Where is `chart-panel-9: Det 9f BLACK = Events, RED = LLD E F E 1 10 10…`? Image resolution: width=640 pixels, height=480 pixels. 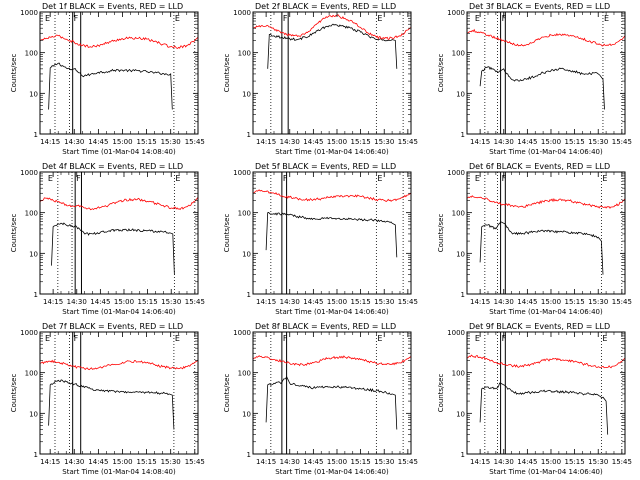
chart-panel-9: Det 9f BLACK = Events, RED = LLD E F E 1 10 10… is located at coordinates (534, 399).